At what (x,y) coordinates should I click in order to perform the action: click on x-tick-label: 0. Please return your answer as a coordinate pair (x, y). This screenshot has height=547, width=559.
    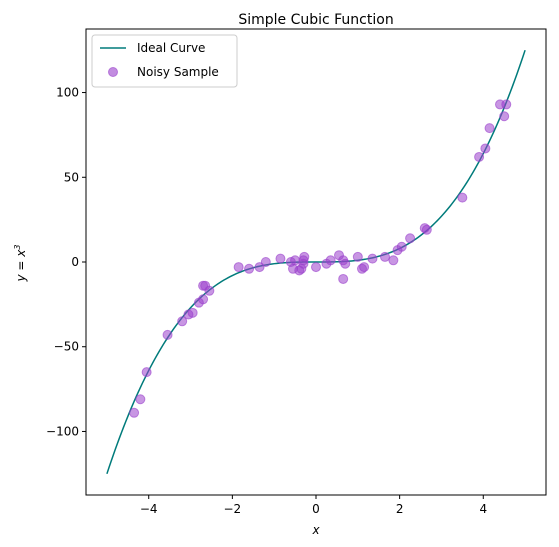
    Looking at the image, I should click on (316, 509).